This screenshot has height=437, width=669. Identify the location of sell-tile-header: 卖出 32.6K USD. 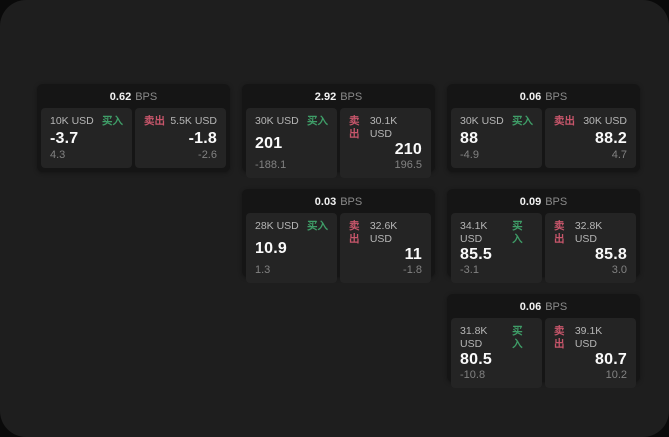
(385, 233).